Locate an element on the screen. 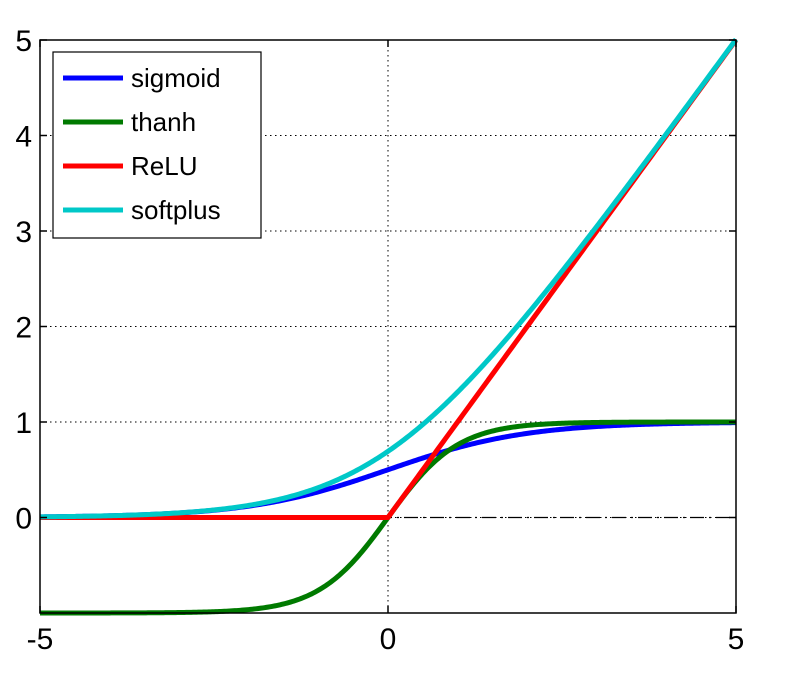 This screenshot has width=794, height=674. legend-label-sigmoid: sigmoid is located at coordinates (176, 78).